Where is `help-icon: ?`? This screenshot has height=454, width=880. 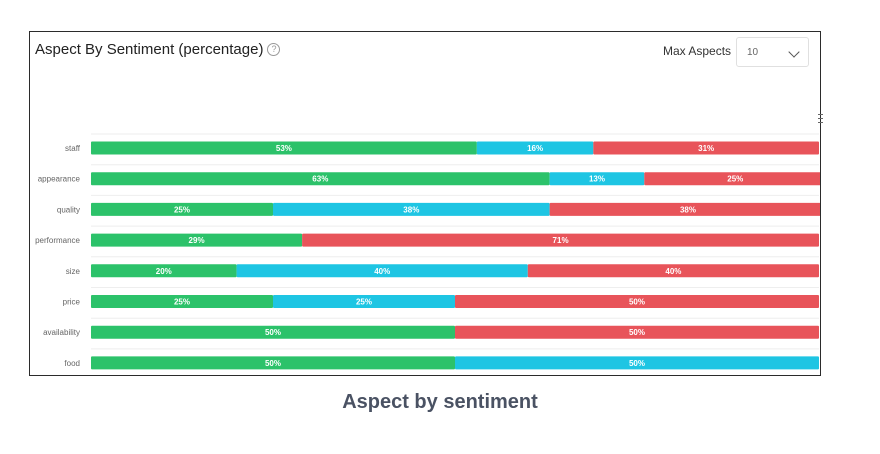 help-icon: ? is located at coordinates (274, 49).